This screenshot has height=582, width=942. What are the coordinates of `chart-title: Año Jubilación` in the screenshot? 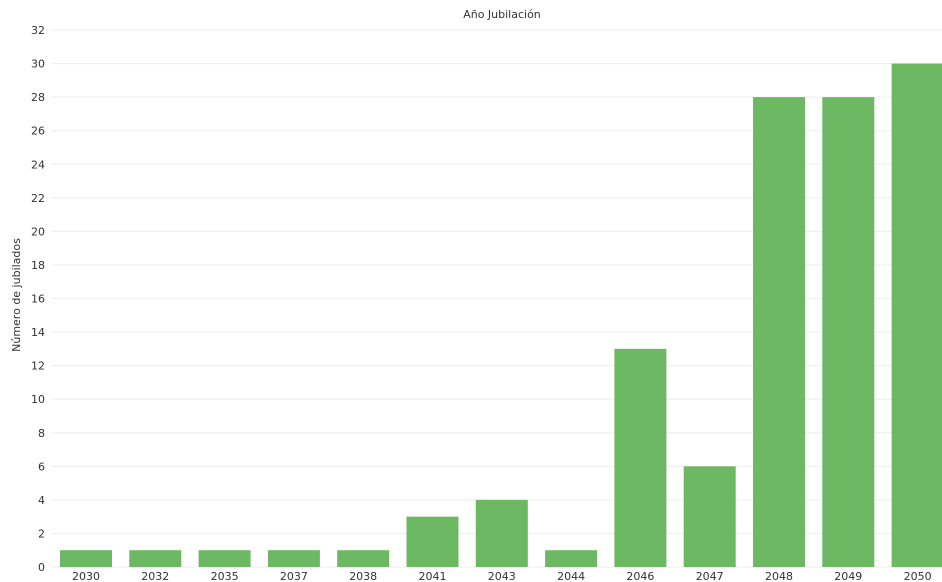 It's located at (502, 14).